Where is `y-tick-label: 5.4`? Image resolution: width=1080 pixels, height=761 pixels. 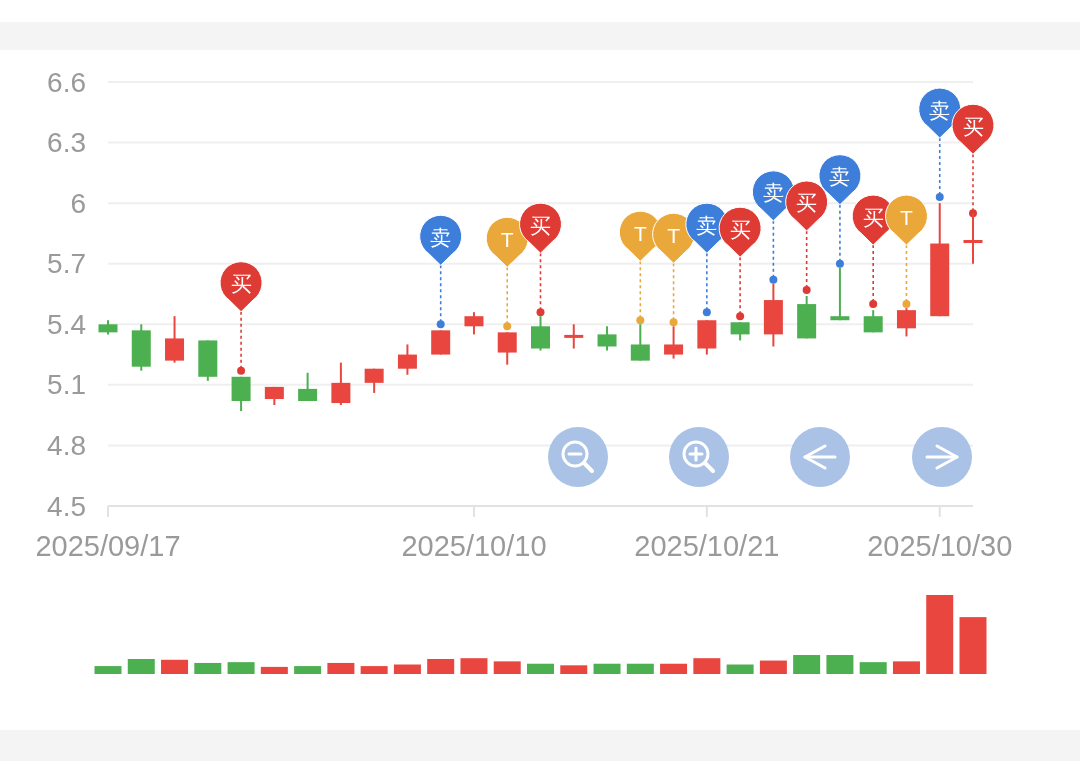 y-tick-label: 5.4 is located at coordinates (66, 324).